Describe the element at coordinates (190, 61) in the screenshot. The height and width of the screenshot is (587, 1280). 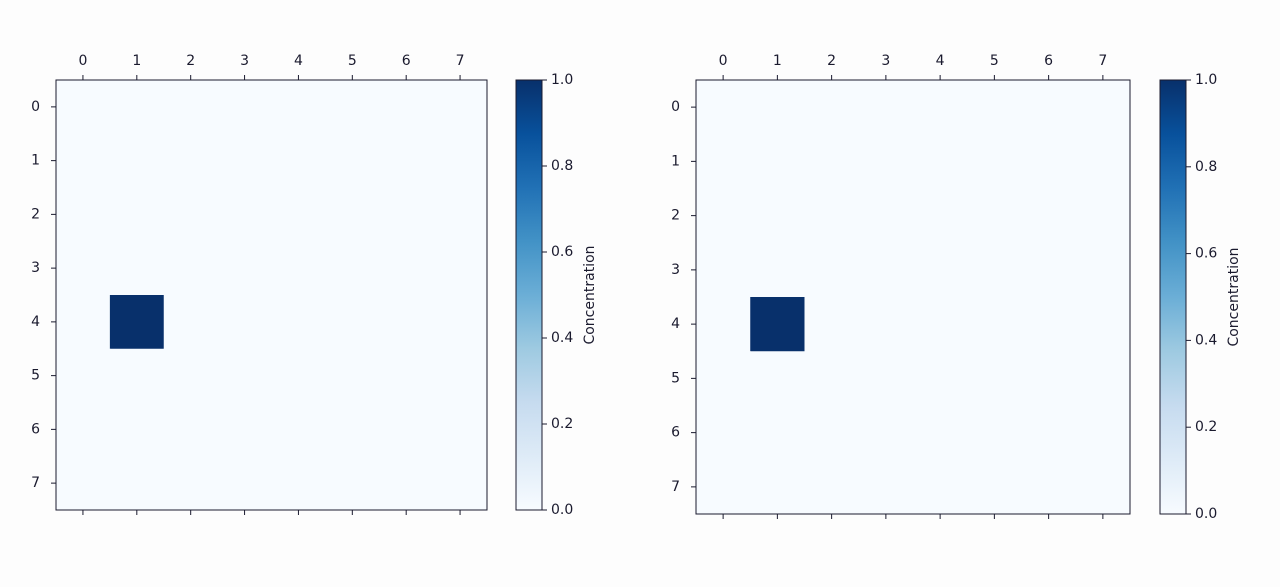
I see `x-tick-label: 2` at that location.